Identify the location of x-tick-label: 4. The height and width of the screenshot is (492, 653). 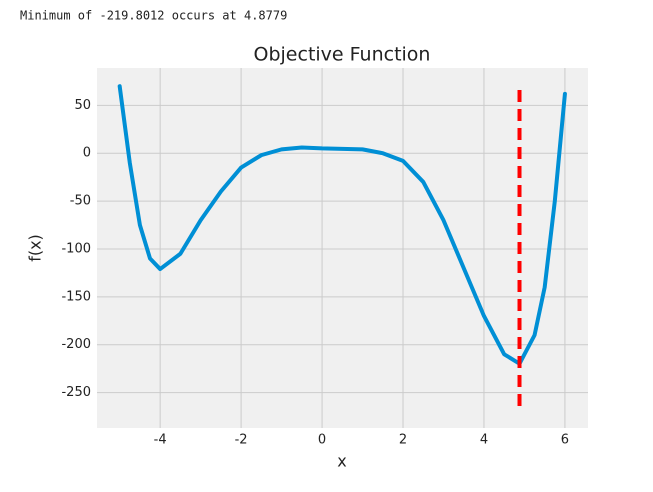
(484, 440).